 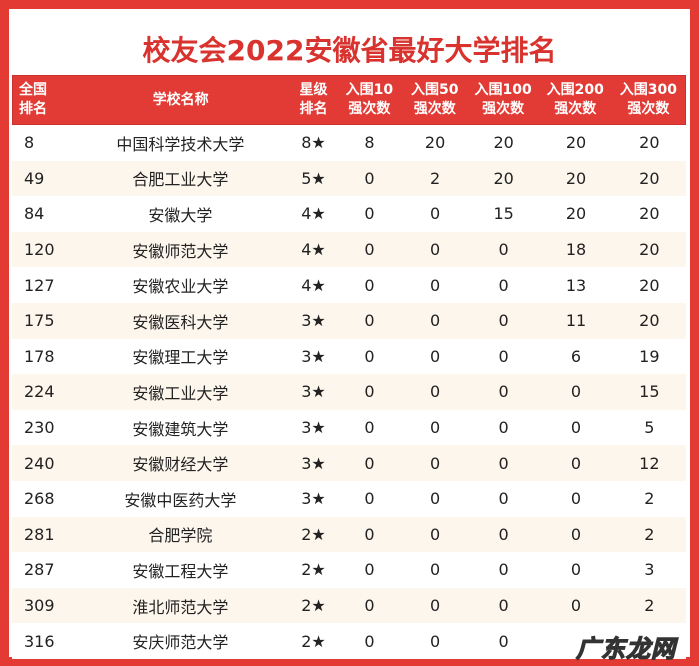 What do you see at coordinates (575, 100) in the screenshot?
I see `header-top200: 入围200 强次数` at bounding box center [575, 100].